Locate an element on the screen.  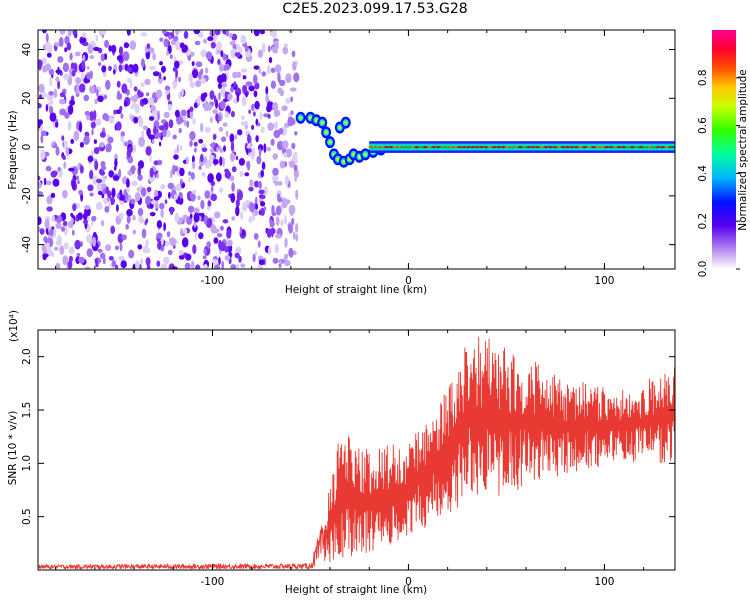
colorbar-ticks: 0.0 0.2 0.4 0.6 0.8 is located at coordinates (718, 173).